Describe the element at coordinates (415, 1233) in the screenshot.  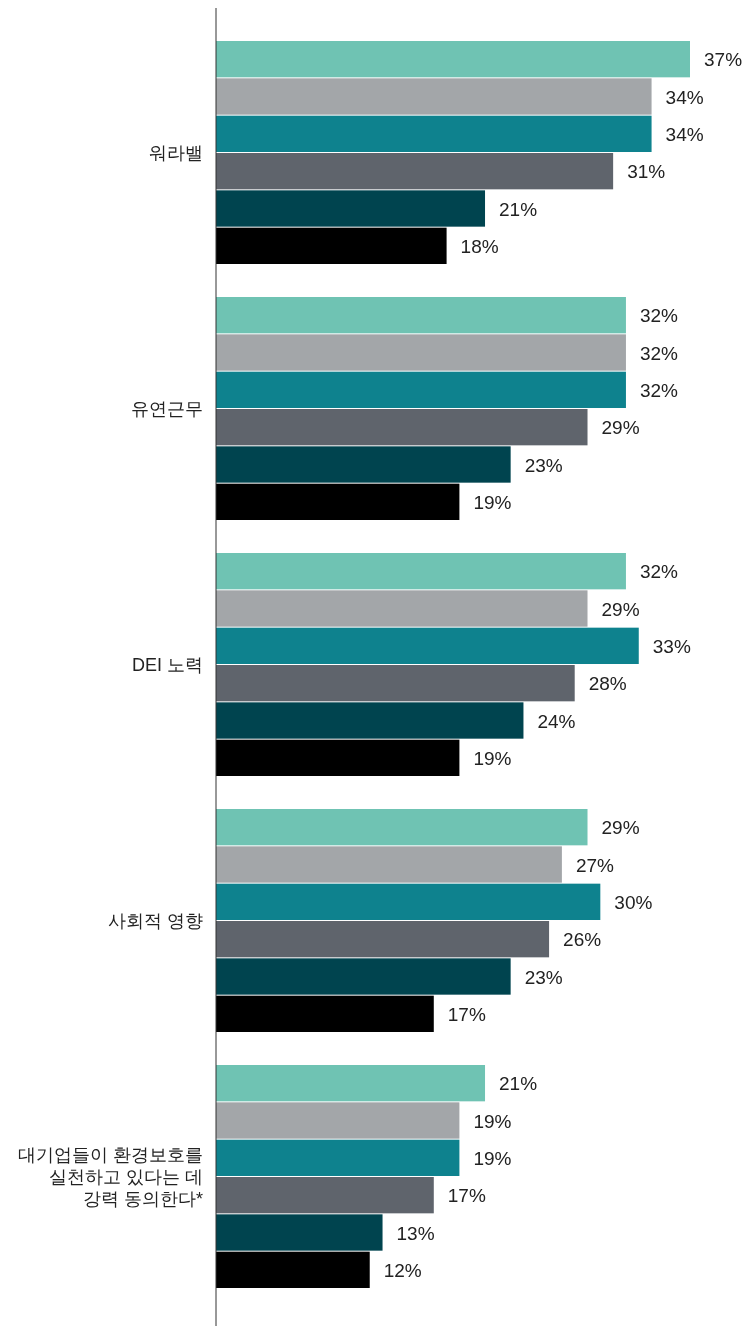
I see `data-label: 13%` at that location.